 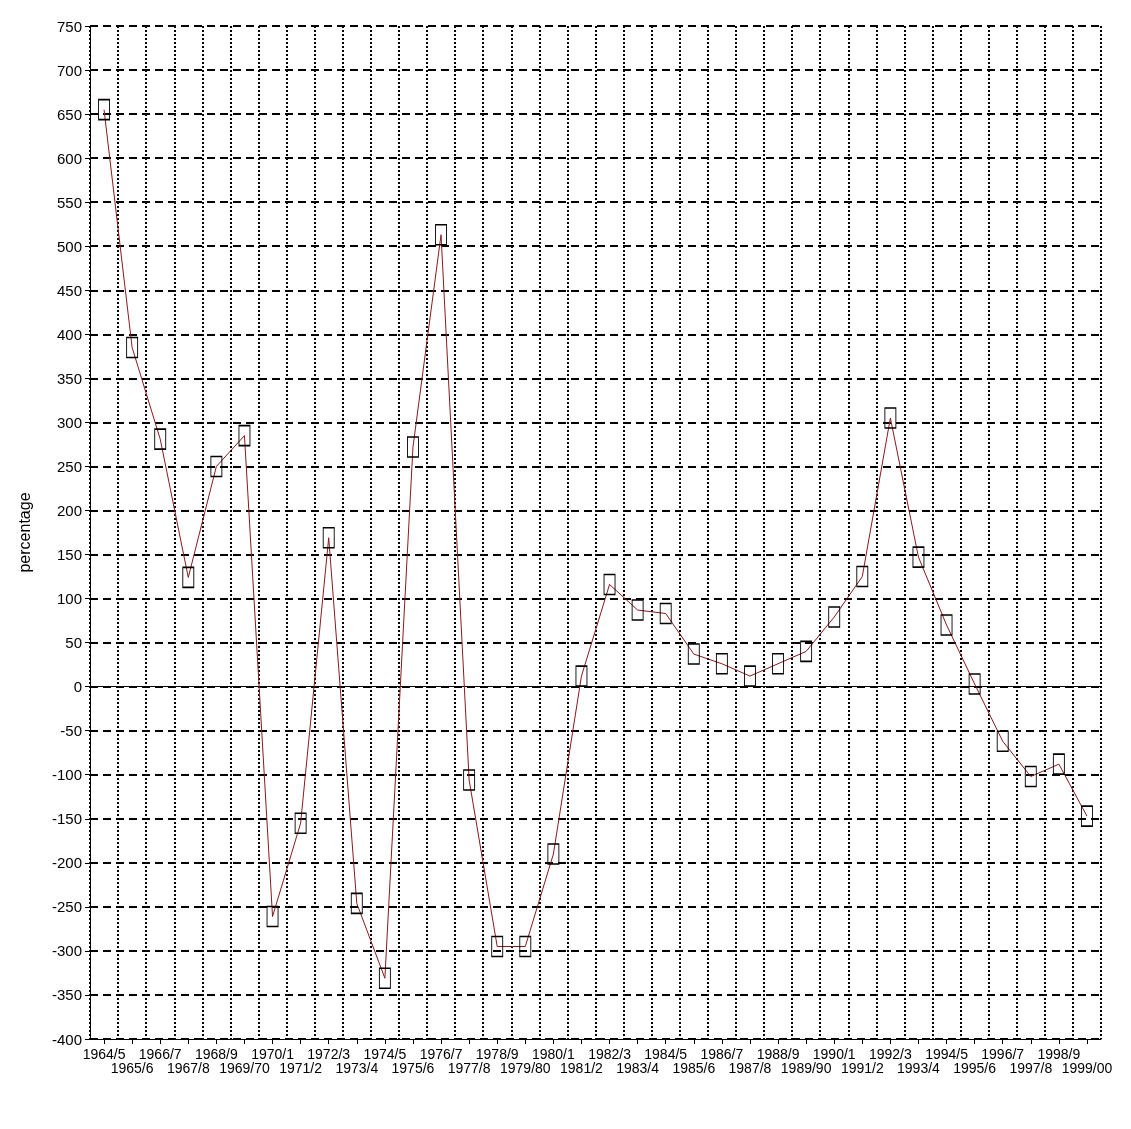 I want to click on y-tick-label: -200, so click(x=66, y=863).